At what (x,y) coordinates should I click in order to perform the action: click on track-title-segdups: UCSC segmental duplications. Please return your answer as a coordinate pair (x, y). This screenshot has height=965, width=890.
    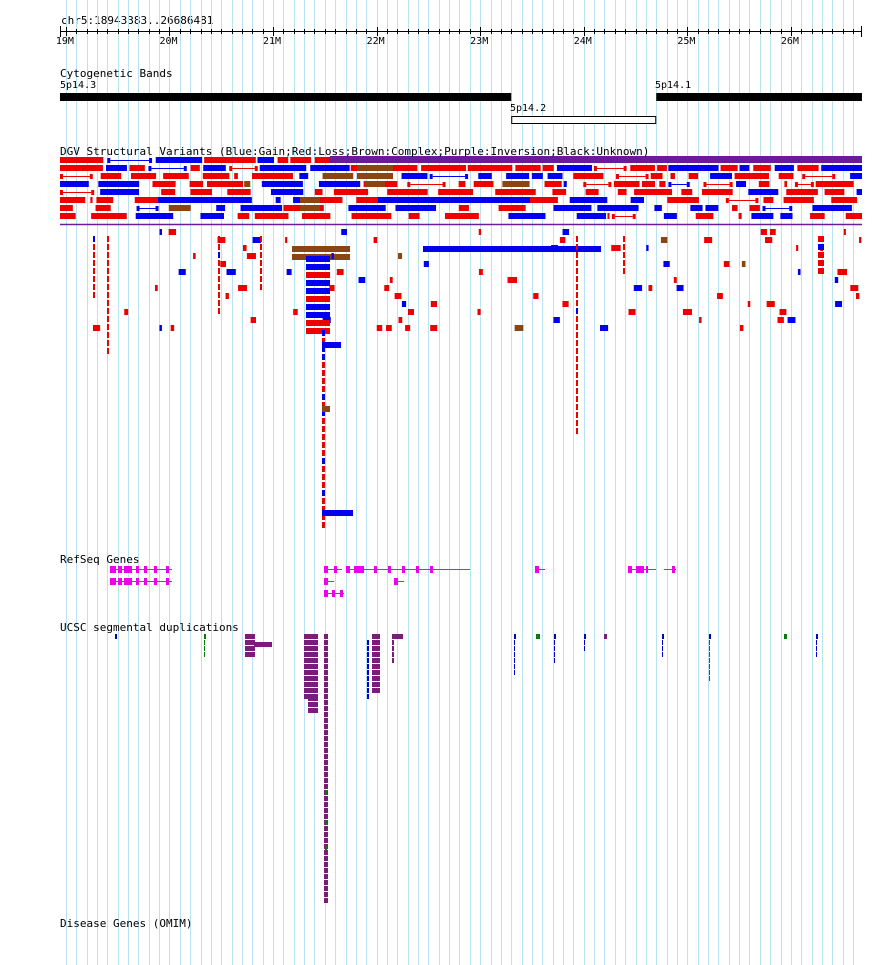
    Looking at the image, I should click on (149, 627).